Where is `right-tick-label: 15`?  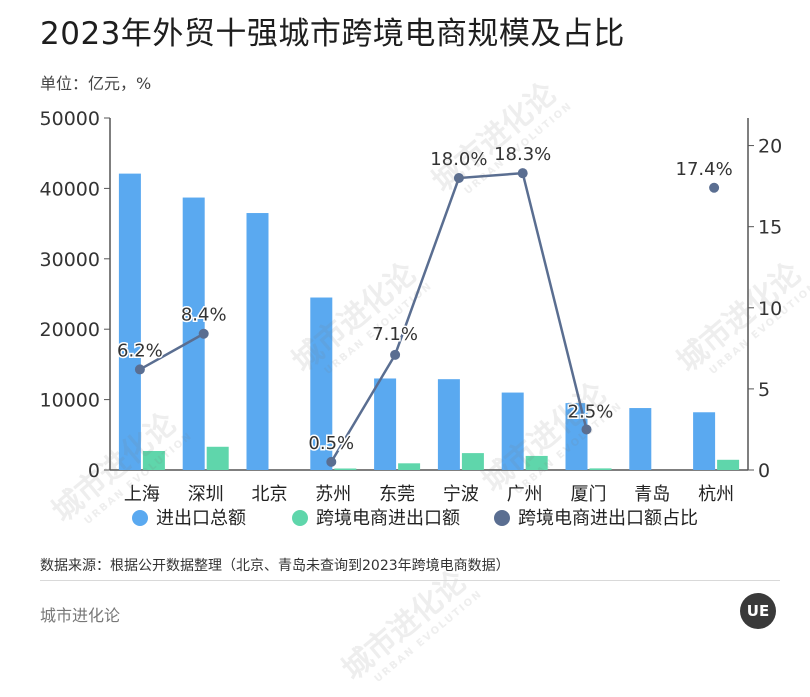 right-tick-label: 15 is located at coordinates (770, 228).